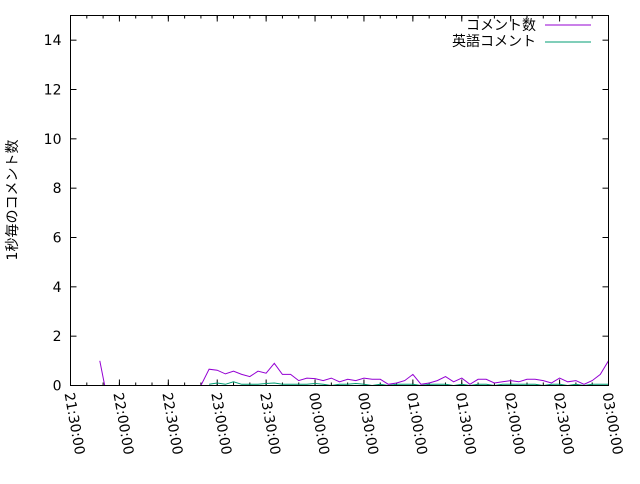  I want to click on y-tick-label: 10, so click(53, 140).